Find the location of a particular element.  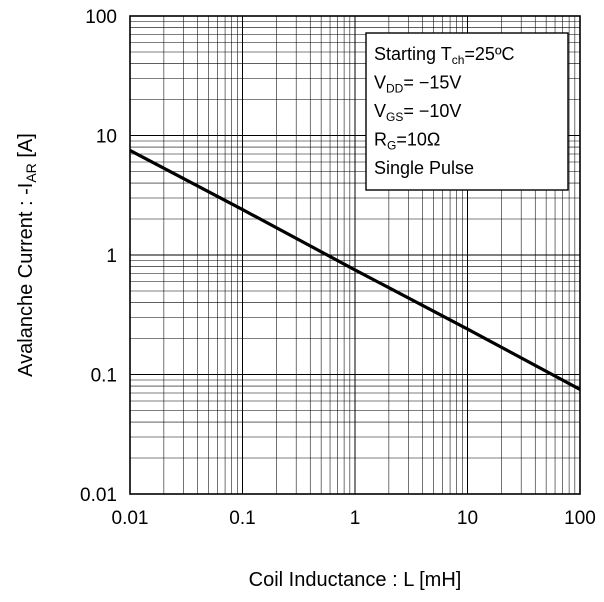

x-tick-labels: 0.01 0.1 1 10 100 is located at coordinates (354, 518).